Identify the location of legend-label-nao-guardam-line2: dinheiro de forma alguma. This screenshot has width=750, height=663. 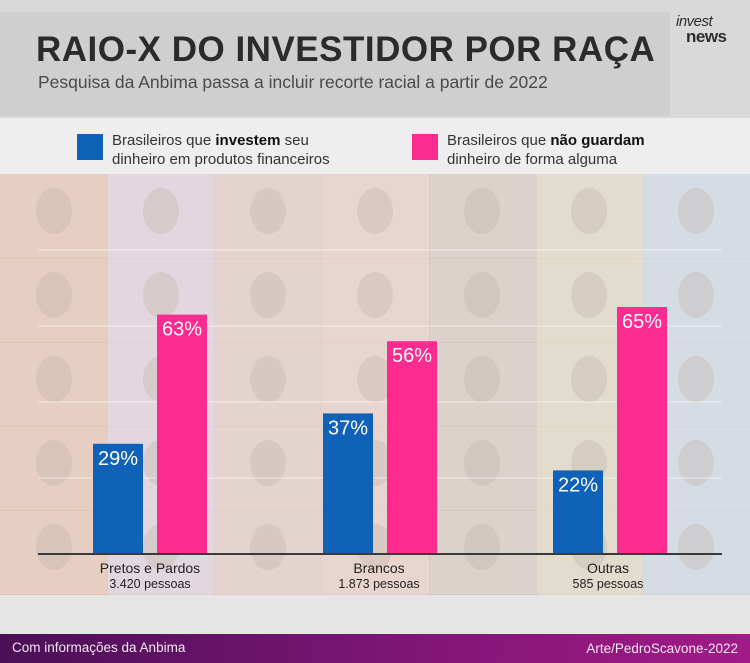
(532, 159).